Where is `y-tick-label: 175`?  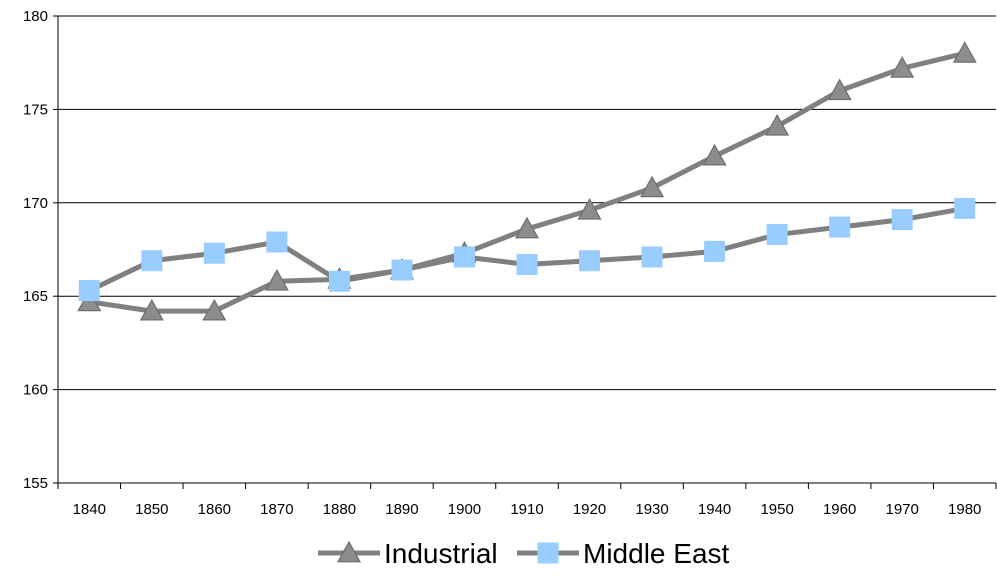 y-tick-label: 175 is located at coordinates (35, 109).